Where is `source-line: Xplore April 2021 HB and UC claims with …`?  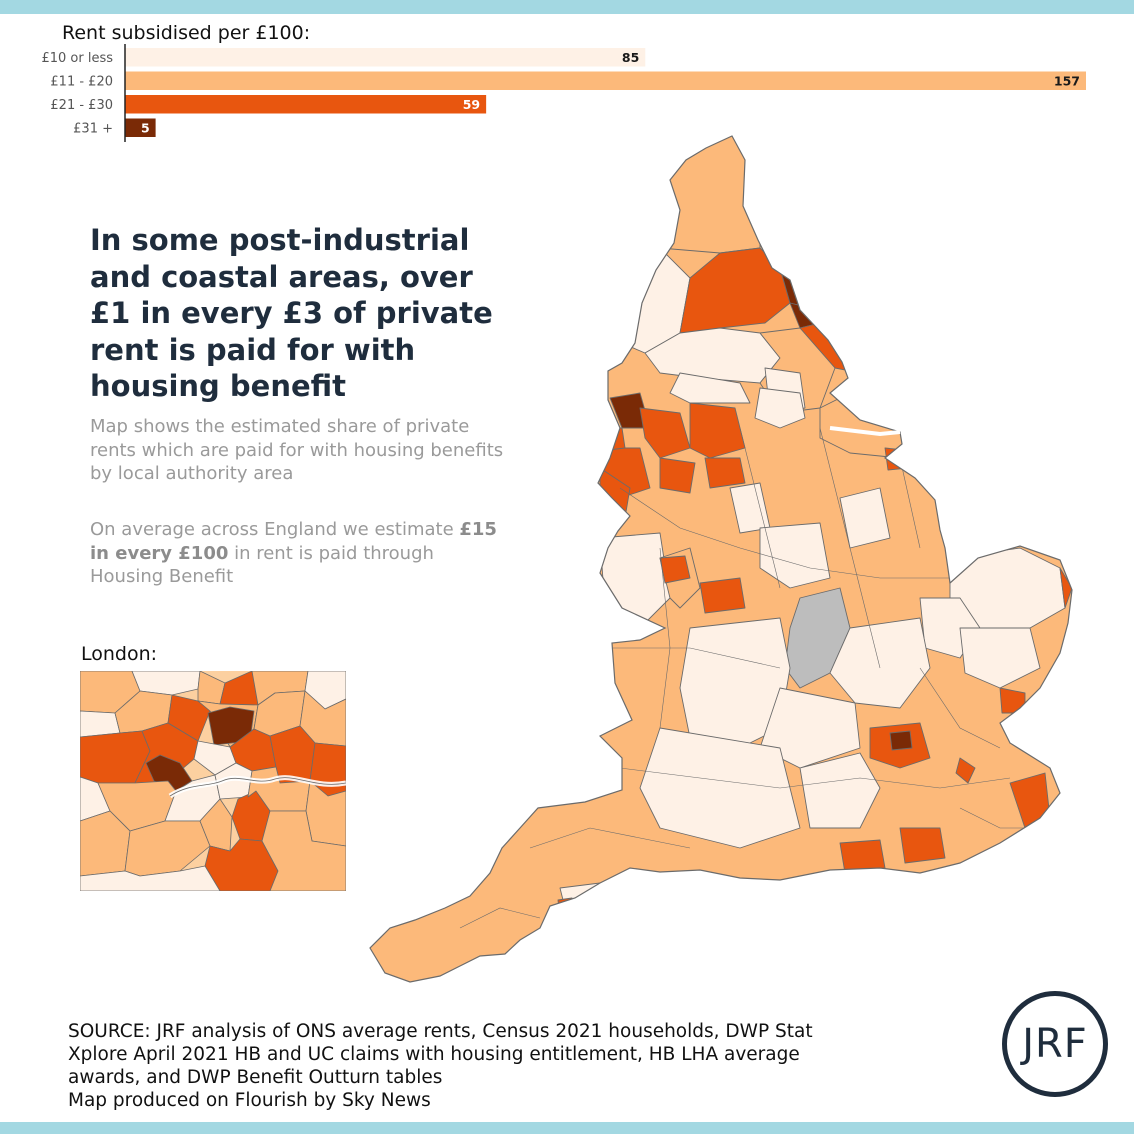
source-line: Xplore April 2021 HB and UC claims with … is located at coordinates (434, 1054).